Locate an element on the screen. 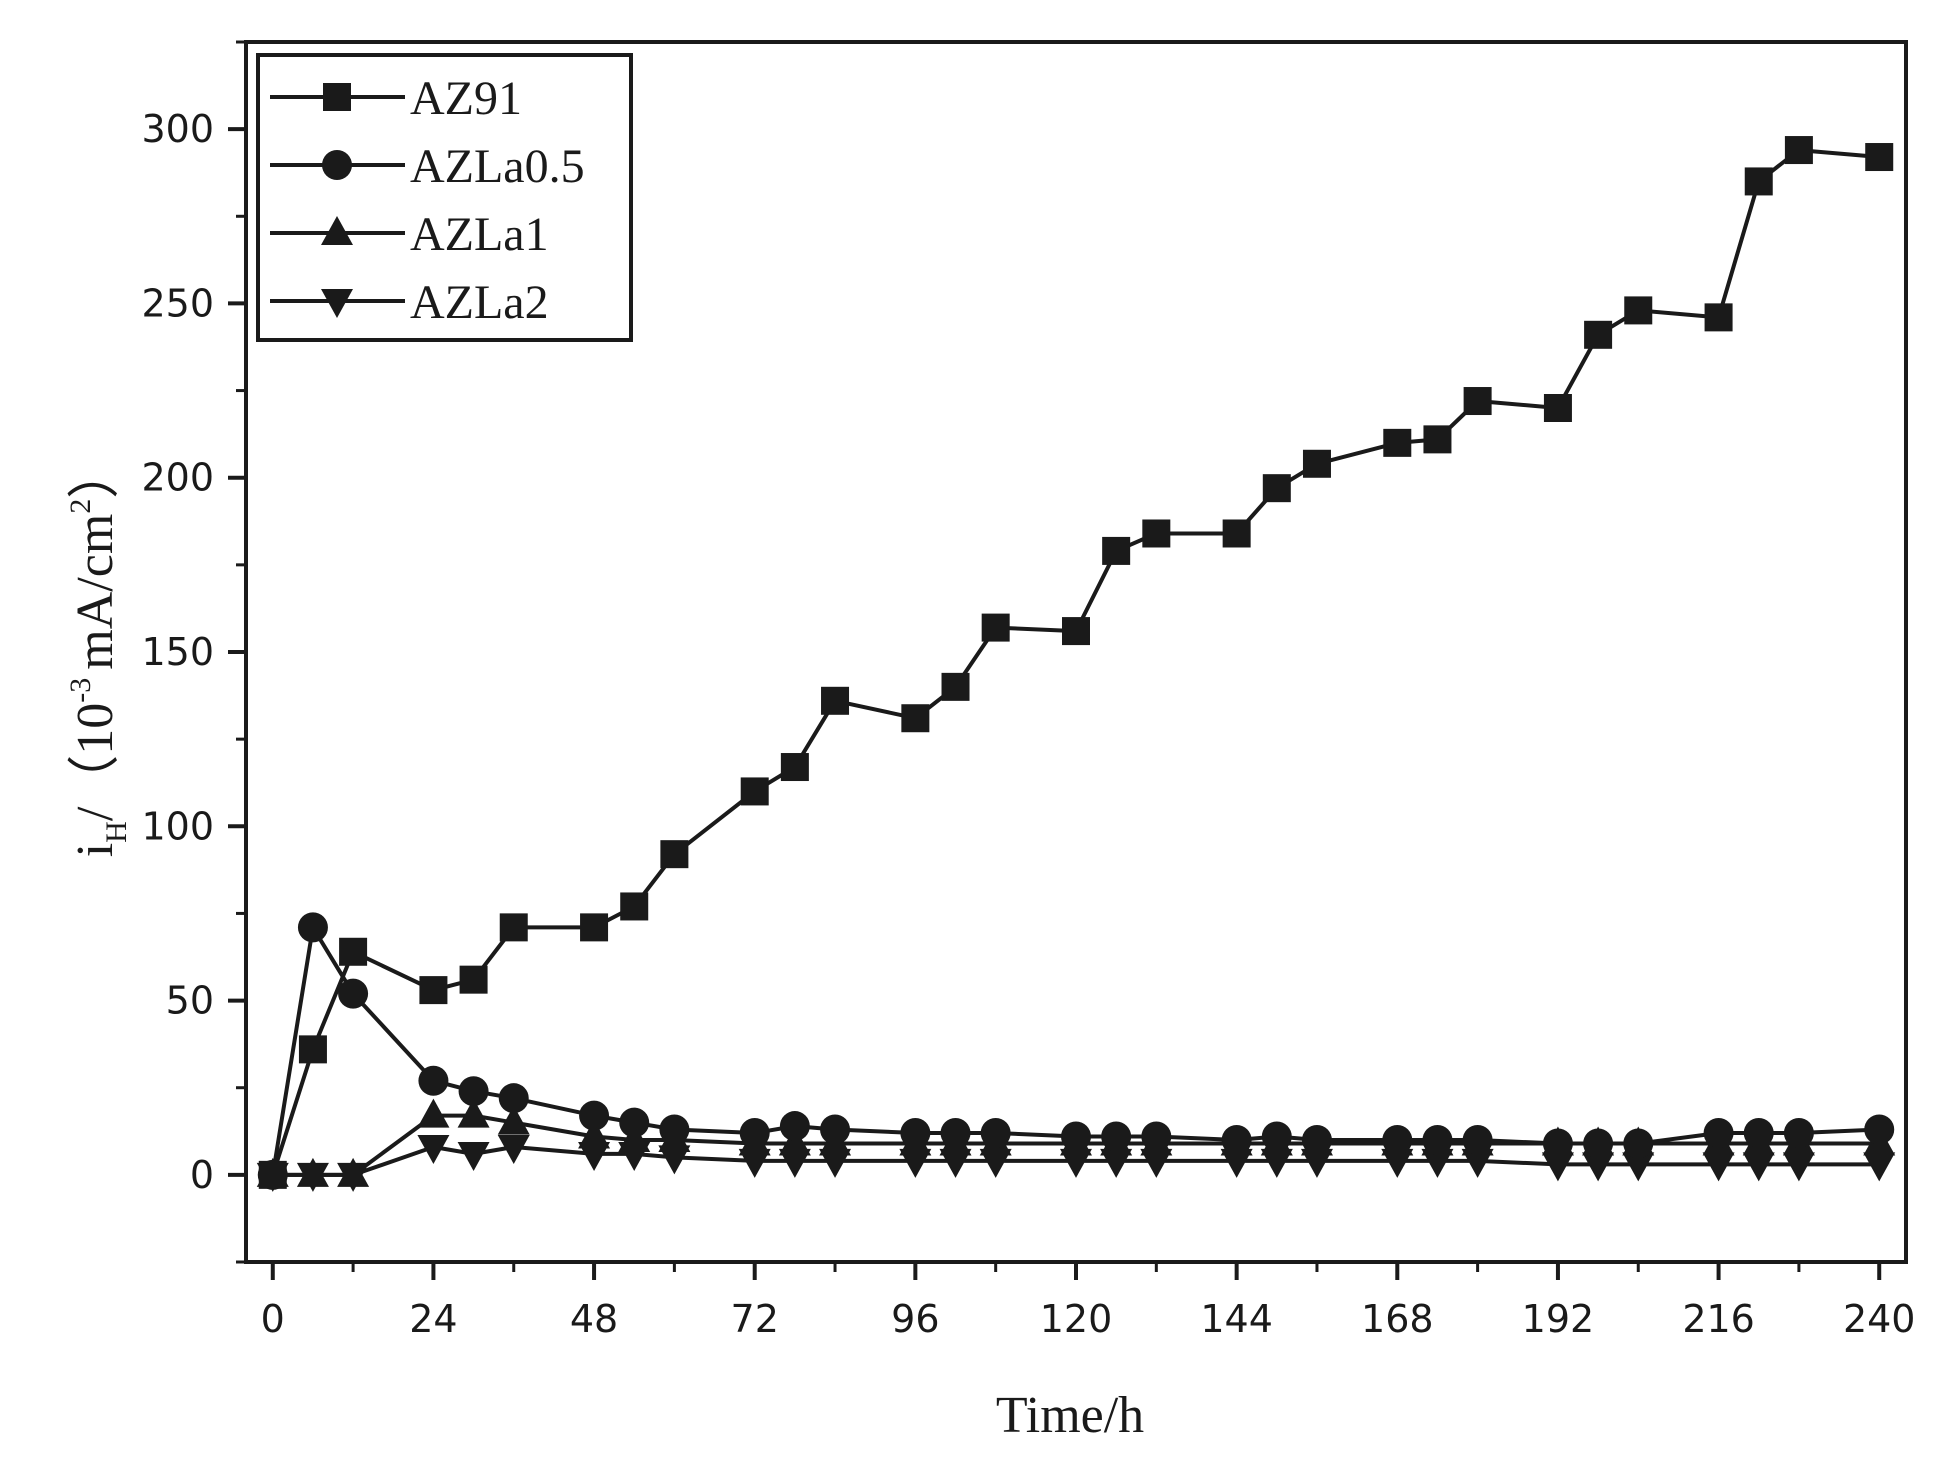 The image size is (1941, 1458). y-tick-label: 50 is located at coordinates (190, 1001).